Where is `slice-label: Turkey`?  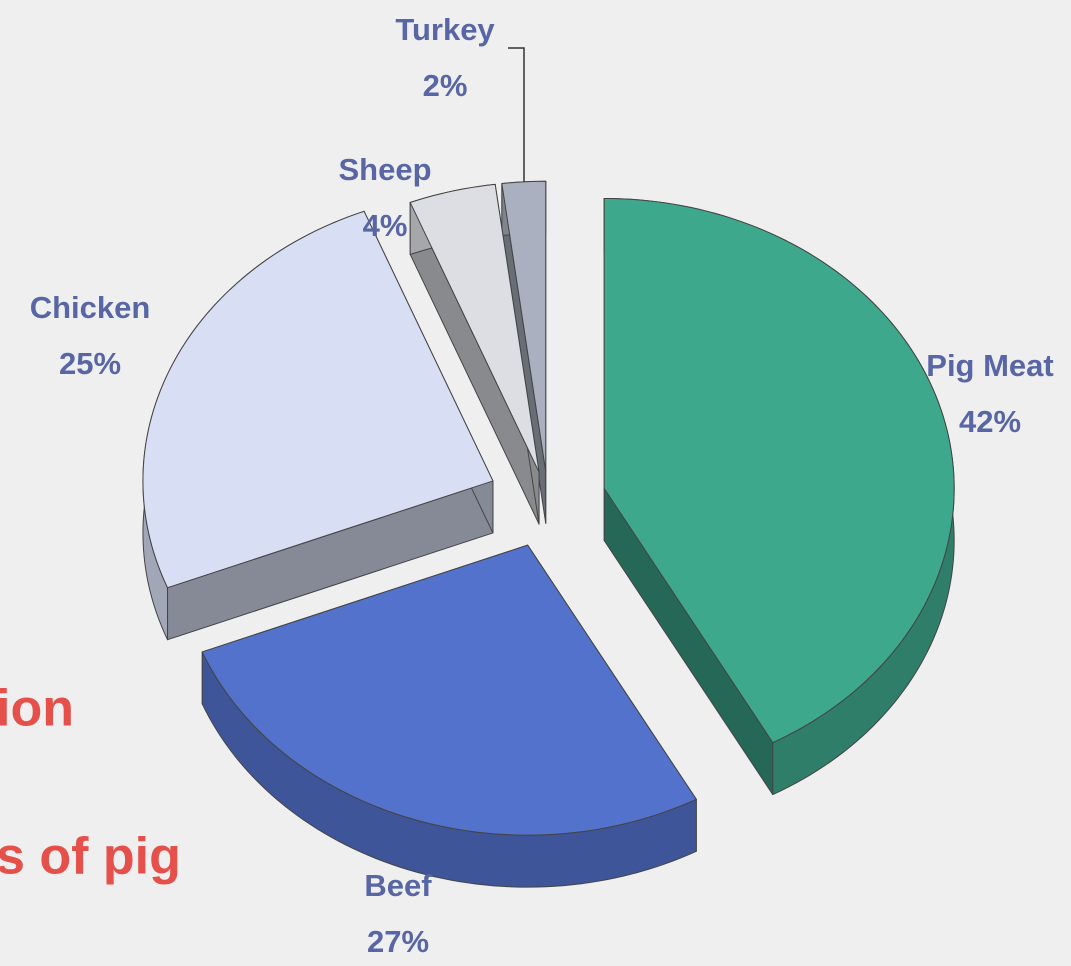
slice-label: Turkey is located at coordinates (445, 29).